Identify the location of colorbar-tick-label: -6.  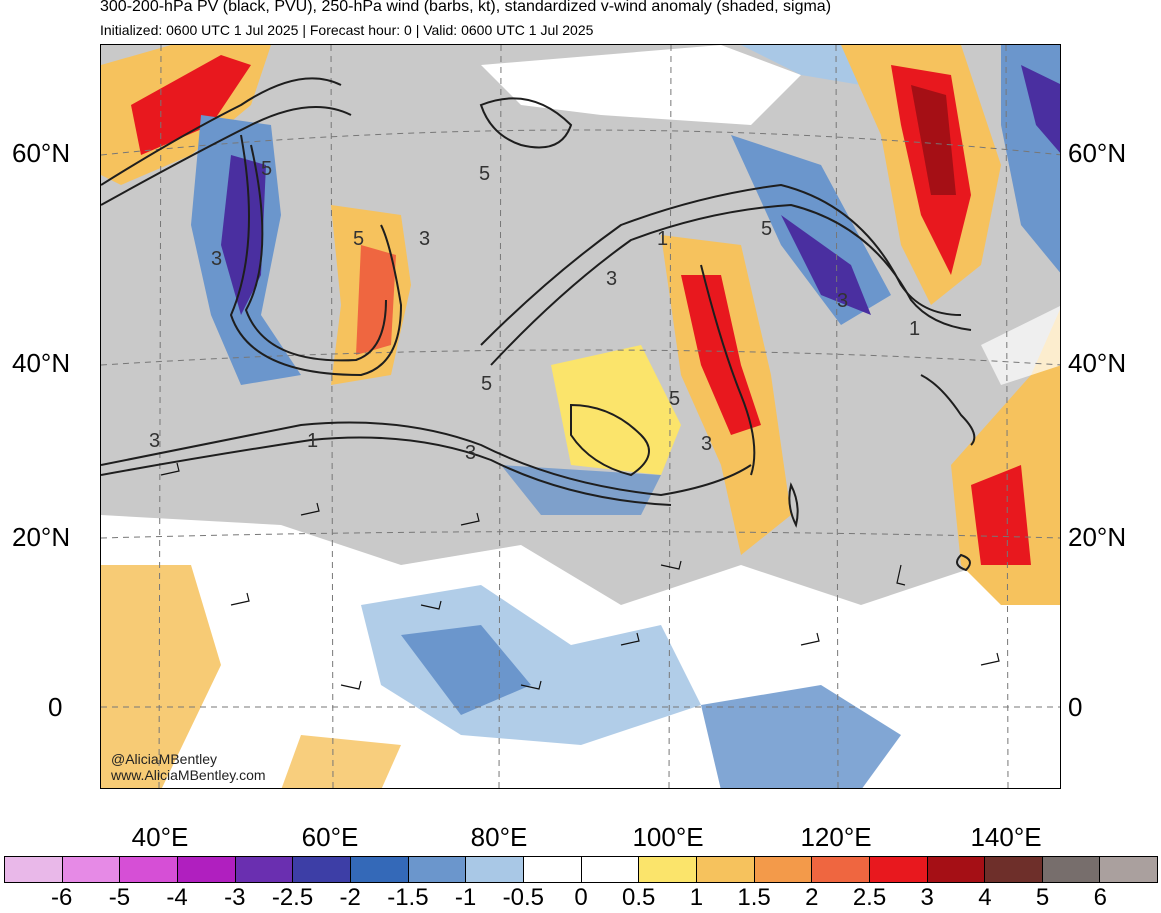
(62, 897).